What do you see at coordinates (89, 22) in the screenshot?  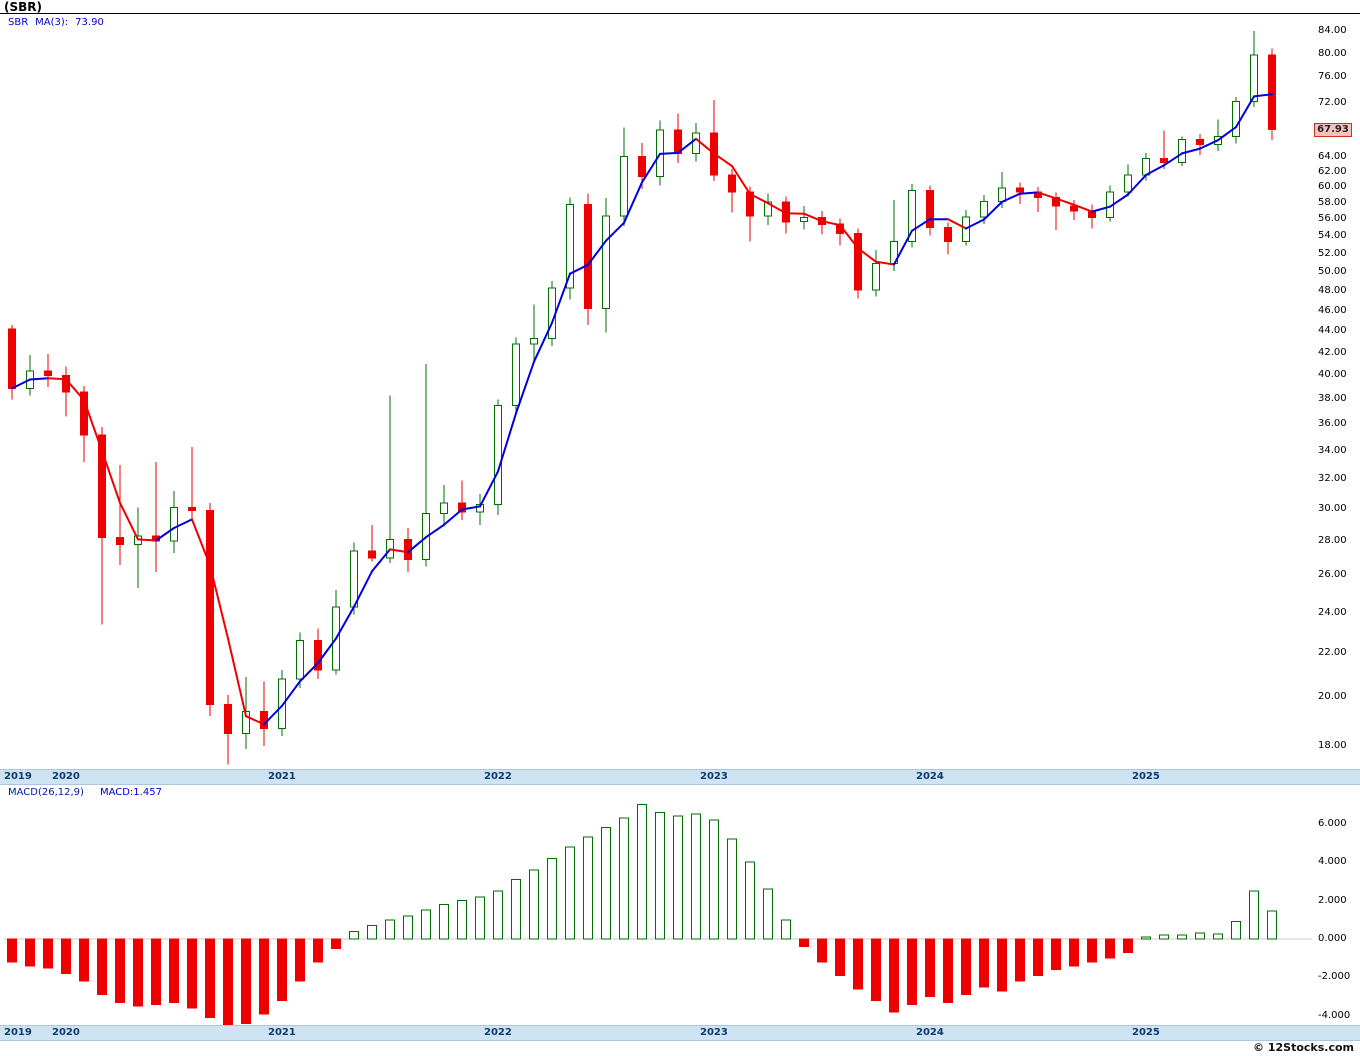 I see `ma-indicator-value: 73.90` at bounding box center [89, 22].